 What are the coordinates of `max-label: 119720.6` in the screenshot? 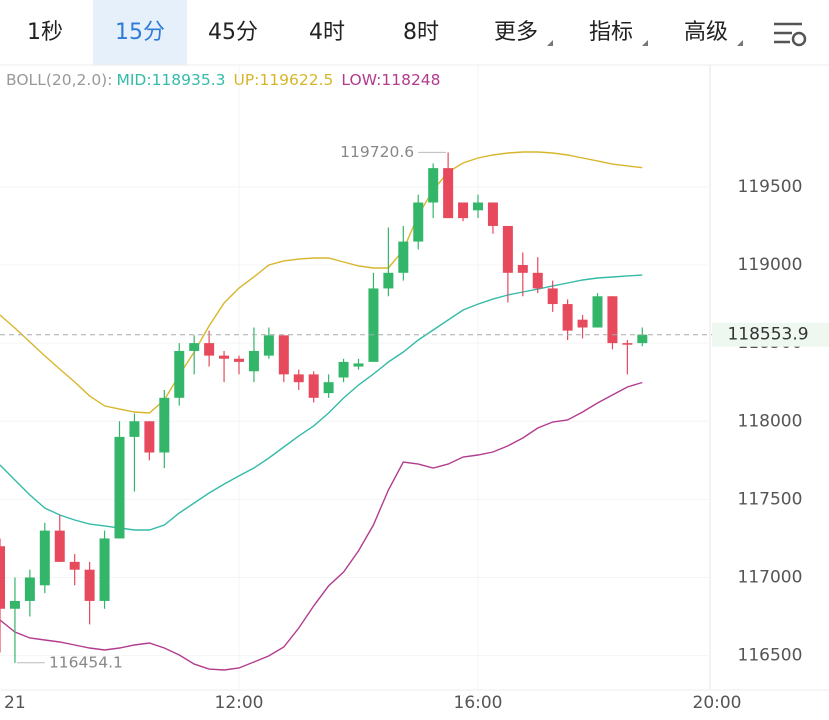 It's located at (377, 152).